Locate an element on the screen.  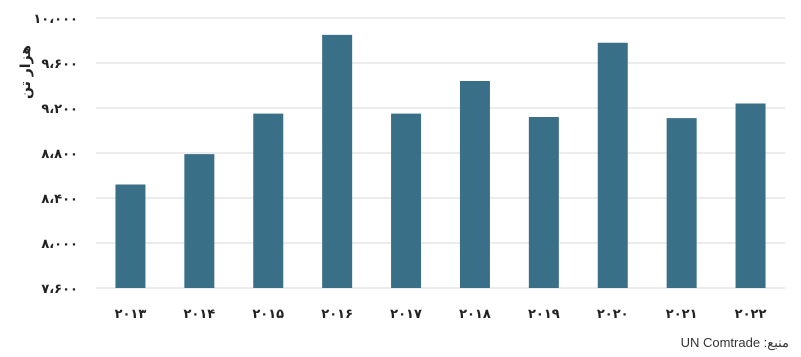
y-tick-label: ۹،۲۰۰ is located at coordinates (59, 109).